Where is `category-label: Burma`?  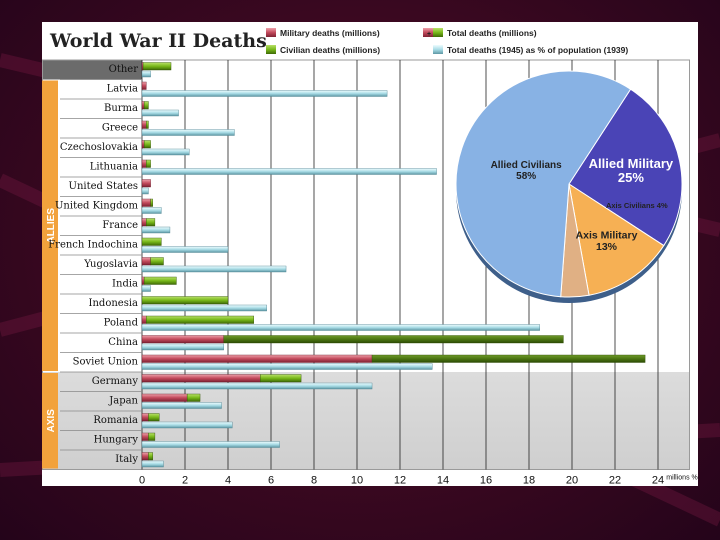 category-label: Burma is located at coordinates (121, 108).